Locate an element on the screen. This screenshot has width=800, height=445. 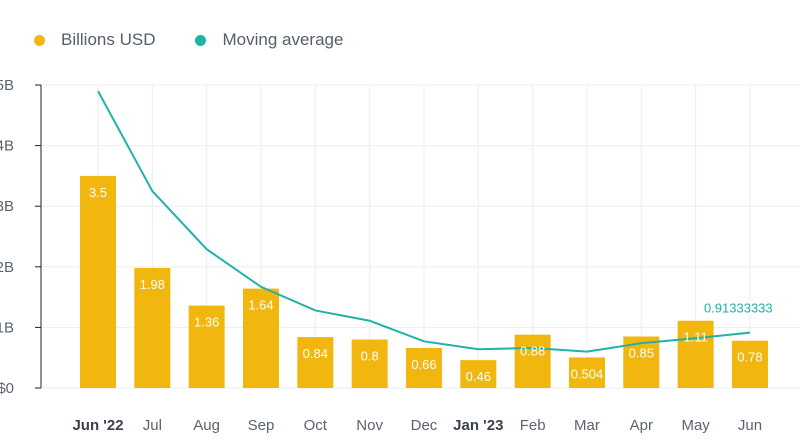
legend-line-label: Moving average is located at coordinates (283, 39).